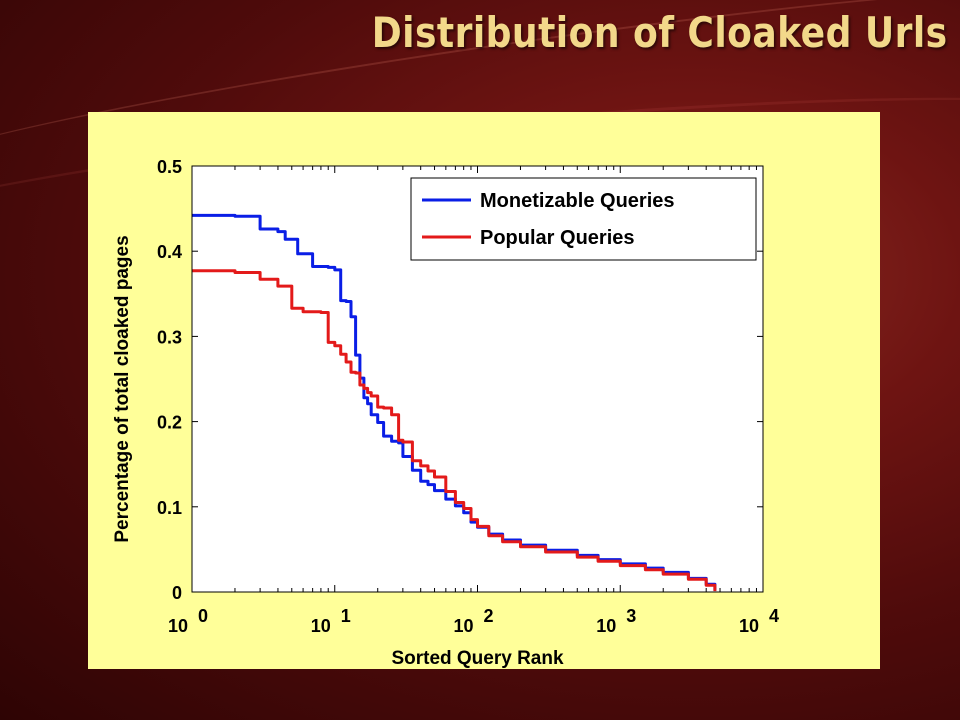 This screenshot has height=720, width=960. What do you see at coordinates (631, 616) in the screenshot?
I see `x-tick-label-exponent: 3` at bounding box center [631, 616].